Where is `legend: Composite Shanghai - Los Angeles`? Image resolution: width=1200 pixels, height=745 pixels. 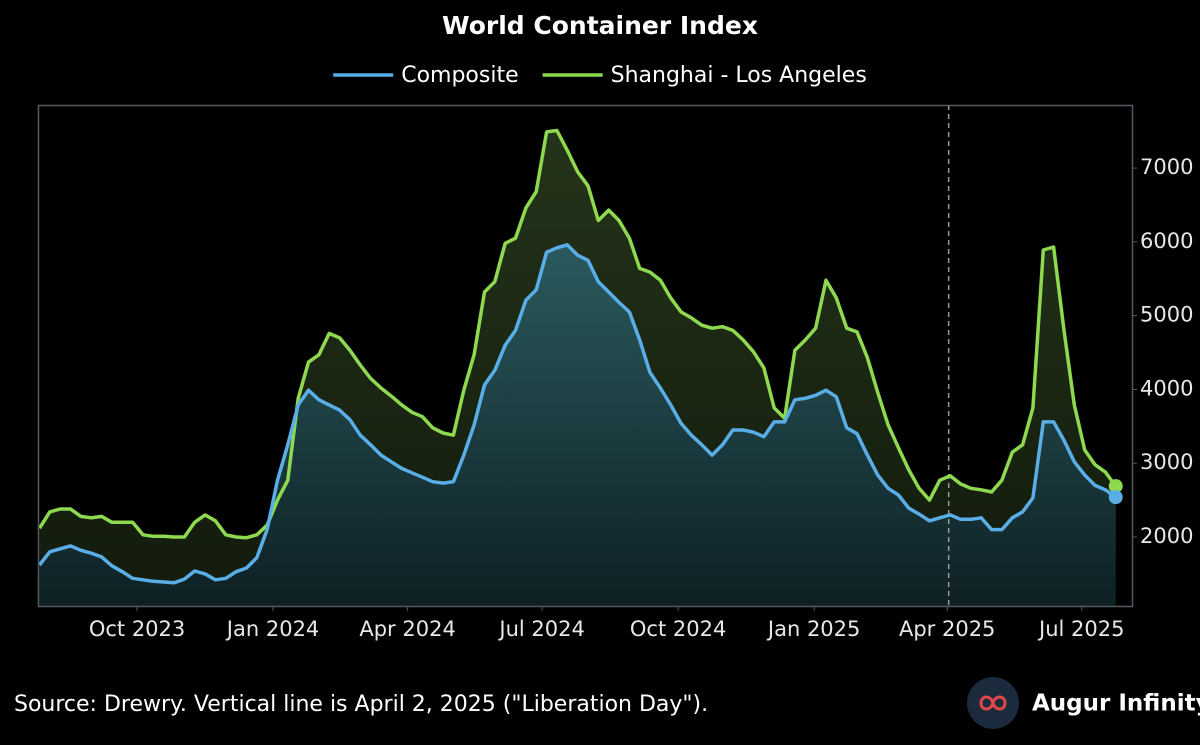 legend: Composite Shanghai - Los Angeles is located at coordinates (600, 75).